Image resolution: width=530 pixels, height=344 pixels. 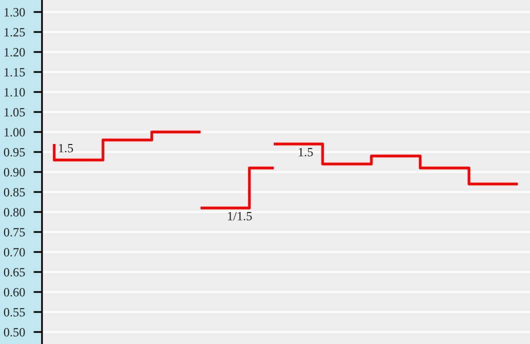 I want to click on y-tick-label: 0.55, so click(x=14, y=312).